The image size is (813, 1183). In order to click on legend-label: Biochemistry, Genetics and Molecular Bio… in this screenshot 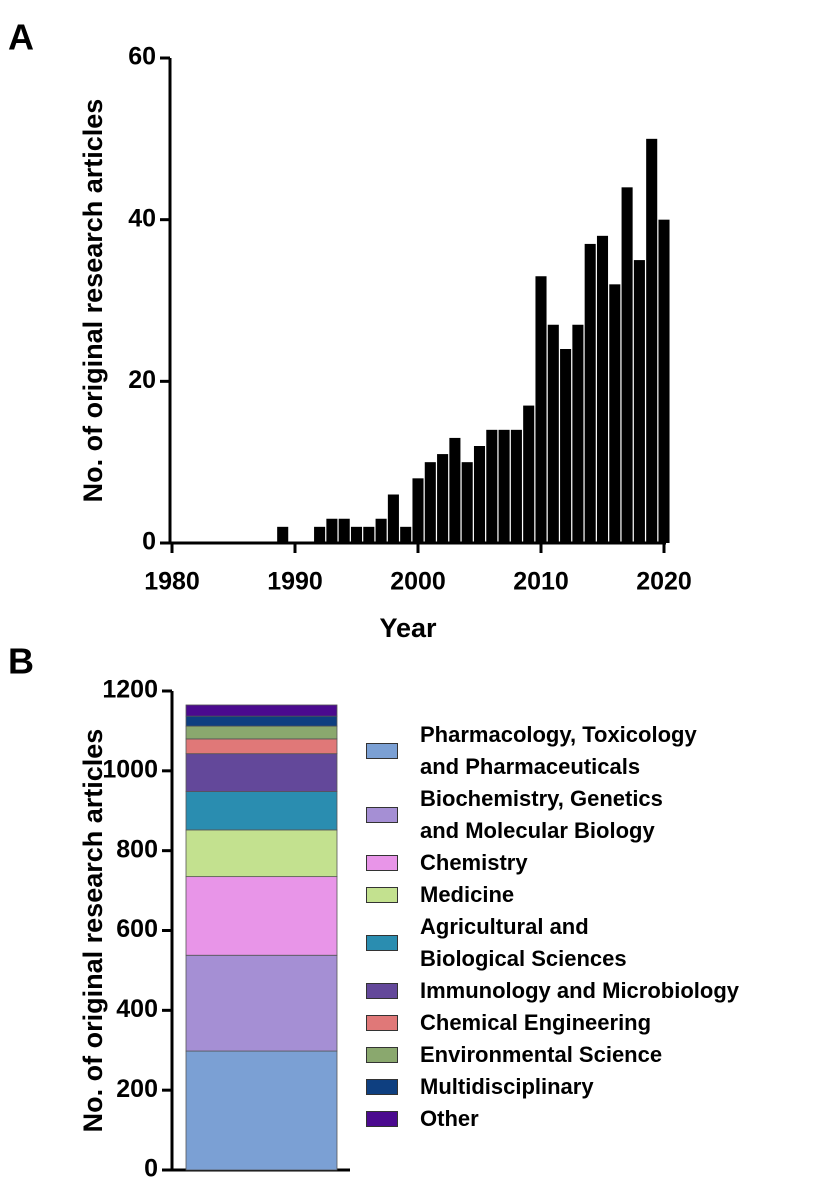, I will do `click(541, 814)`.